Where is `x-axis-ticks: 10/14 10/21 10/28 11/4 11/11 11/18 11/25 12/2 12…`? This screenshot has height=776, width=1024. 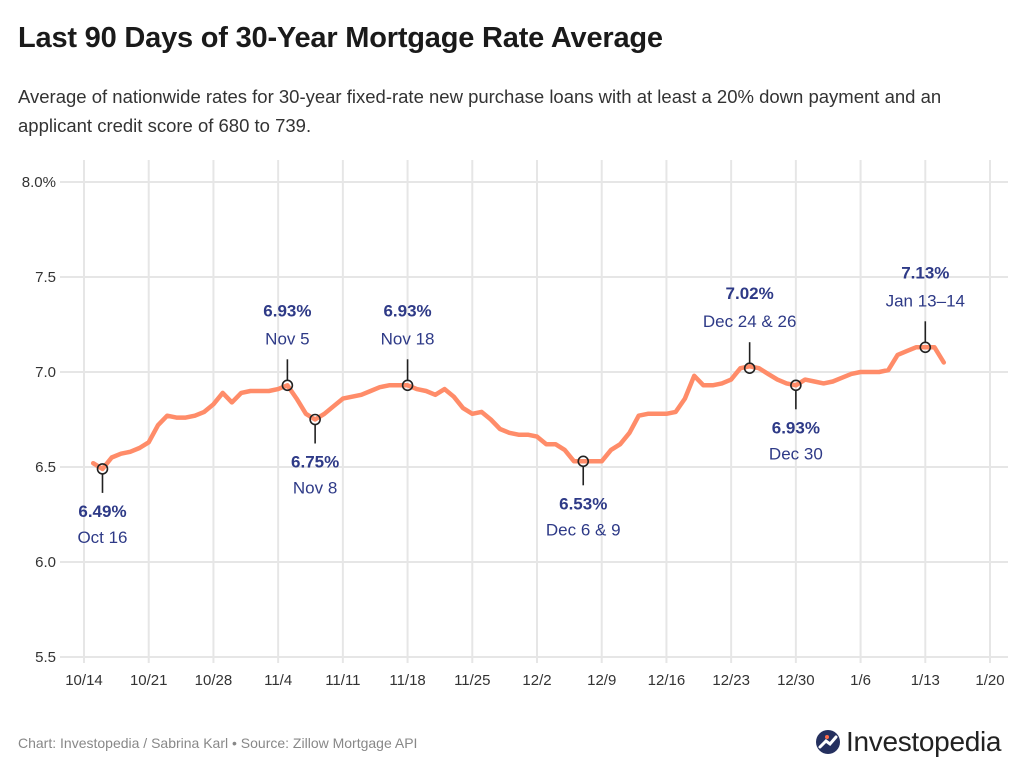
x-axis-ticks: 10/14 10/21 10/28 11/4 11/11 11/18 11/25 12/2 12… is located at coordinates (534, 680).